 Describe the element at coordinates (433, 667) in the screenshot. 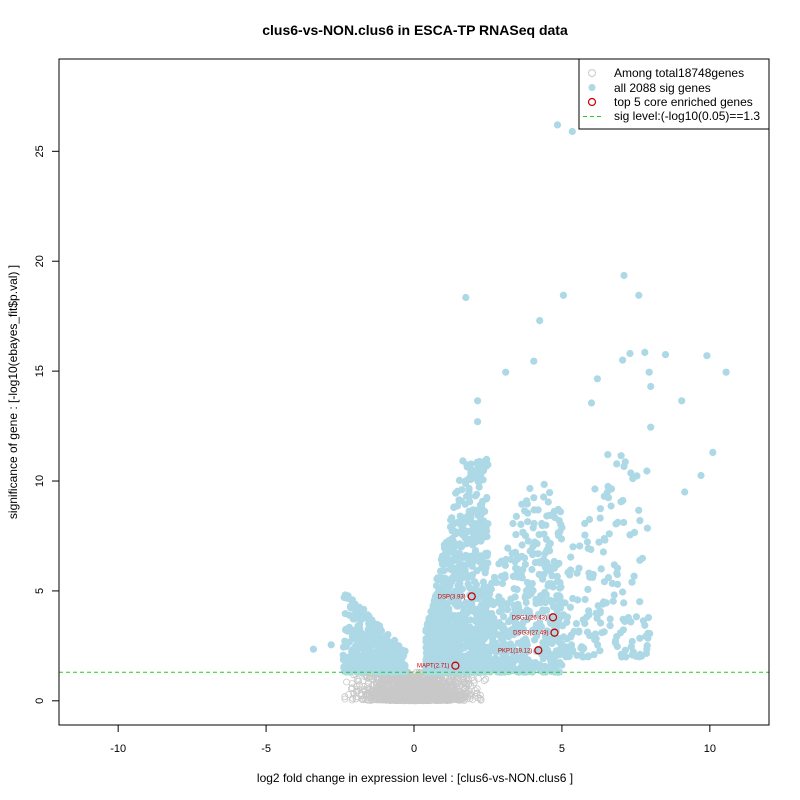

I see `core-gene-label: MAPT(2.71)` at that location.